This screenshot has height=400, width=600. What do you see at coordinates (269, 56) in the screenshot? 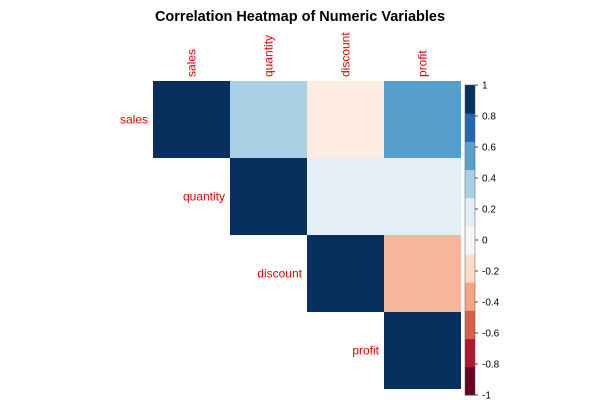
I see `column-label-quantity: quantity` at bounding box center [269, 56].